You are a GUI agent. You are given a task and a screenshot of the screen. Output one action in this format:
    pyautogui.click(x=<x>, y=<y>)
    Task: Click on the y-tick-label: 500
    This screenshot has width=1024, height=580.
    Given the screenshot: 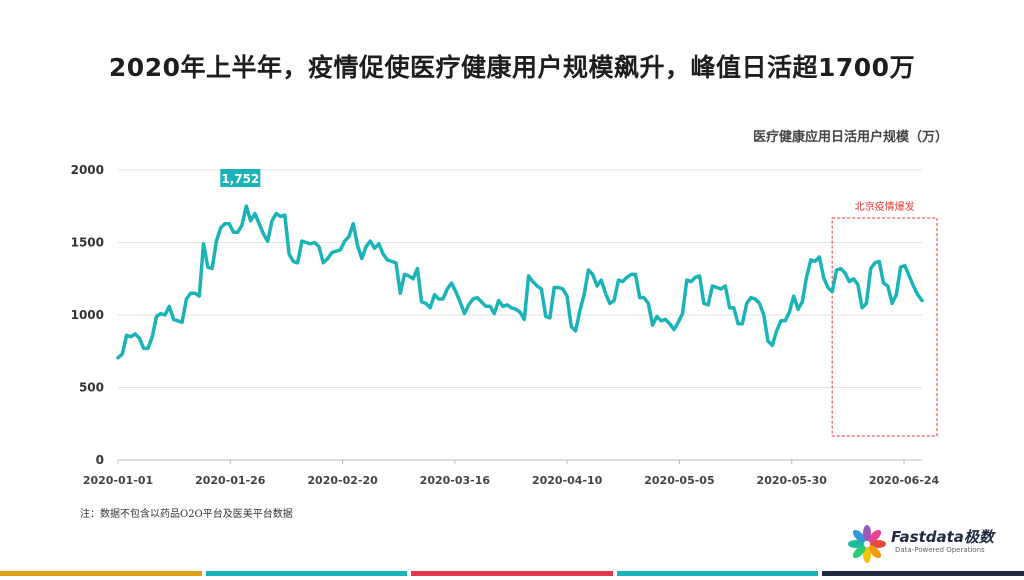 What is the action you would take?
    pyautogui.click(x=91, y=388)
    